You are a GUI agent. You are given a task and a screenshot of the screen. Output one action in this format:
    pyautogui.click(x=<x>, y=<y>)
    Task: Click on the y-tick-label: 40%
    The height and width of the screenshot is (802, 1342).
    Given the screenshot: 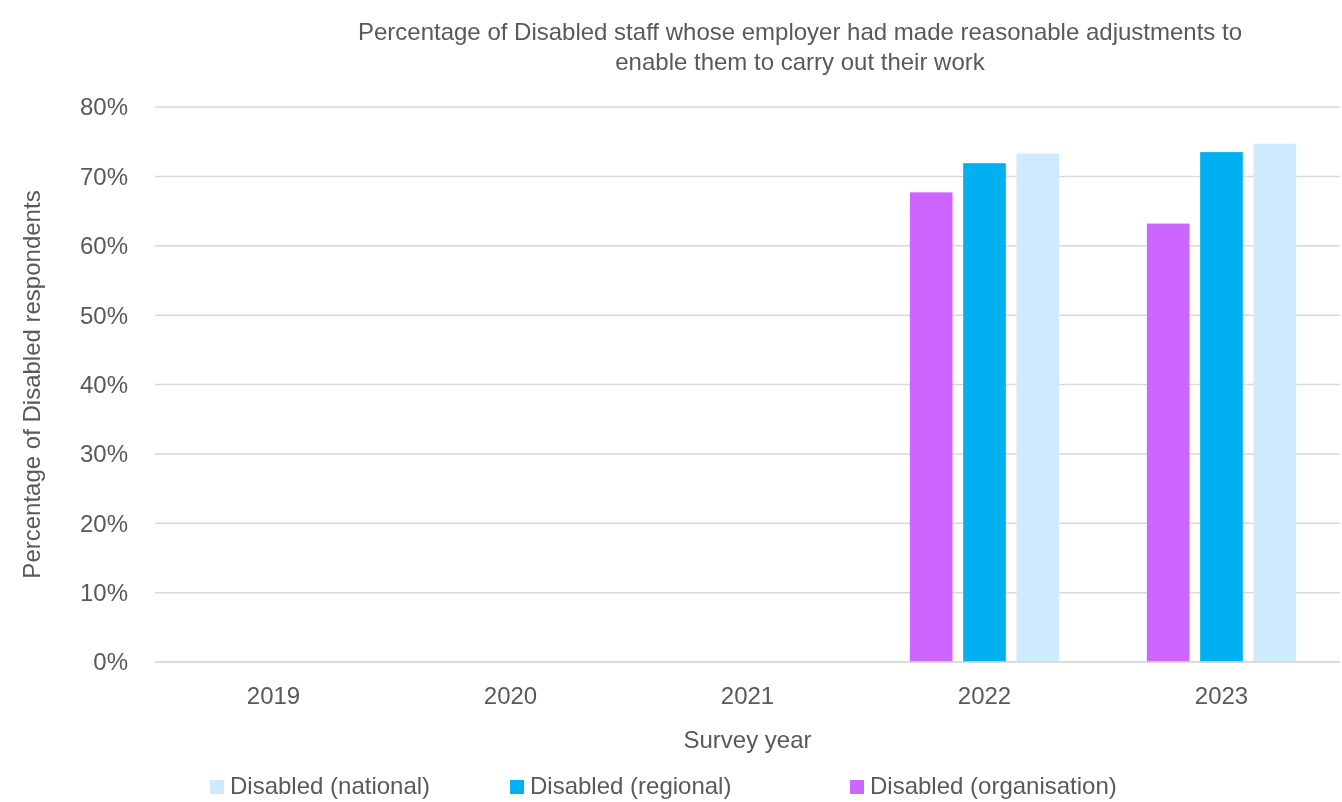 What is the action you would take?
    pyautogui.click(x=103, y=384)
    